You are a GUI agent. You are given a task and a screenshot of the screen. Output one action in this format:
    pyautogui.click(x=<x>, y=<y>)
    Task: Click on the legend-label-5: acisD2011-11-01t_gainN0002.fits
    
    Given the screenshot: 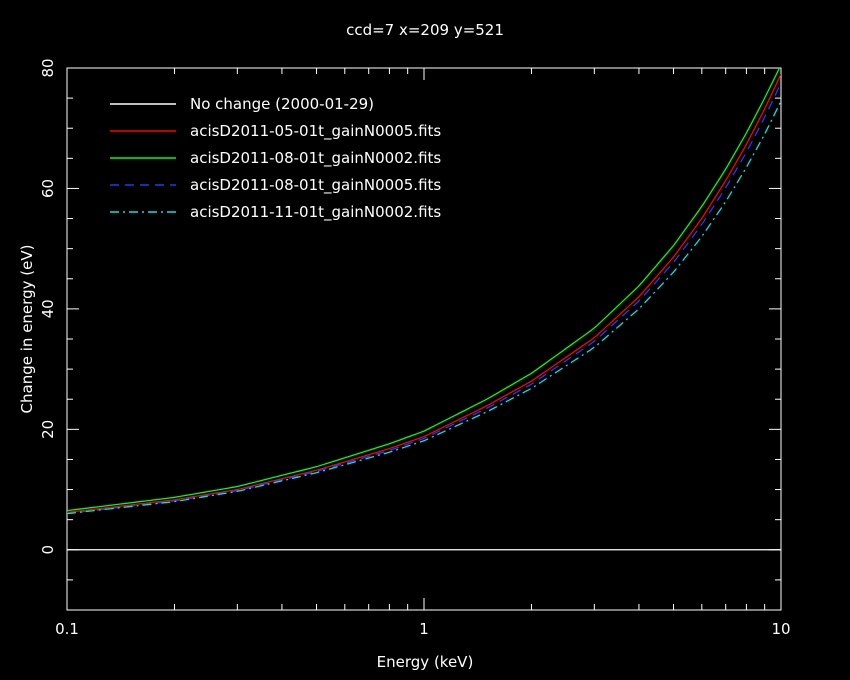 What is the action you would take?
    pyautogui.click(x=315, y=212)
    